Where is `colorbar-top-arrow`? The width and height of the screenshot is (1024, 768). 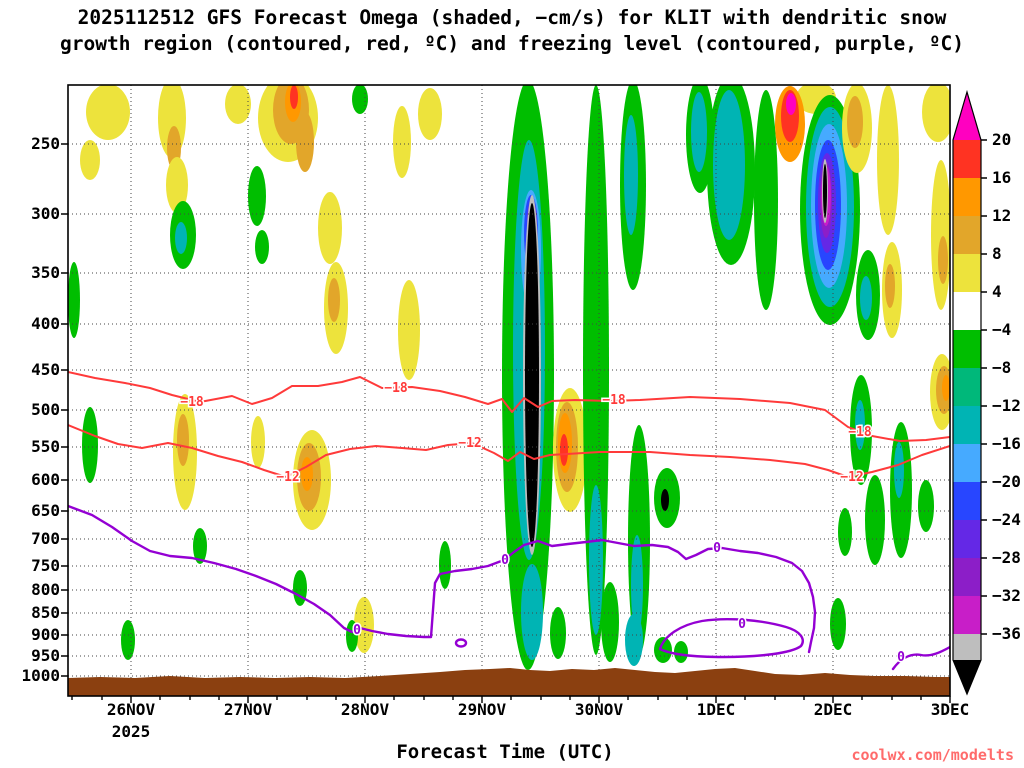
colorbar-top-arrow is located at coordinates (967, 116).